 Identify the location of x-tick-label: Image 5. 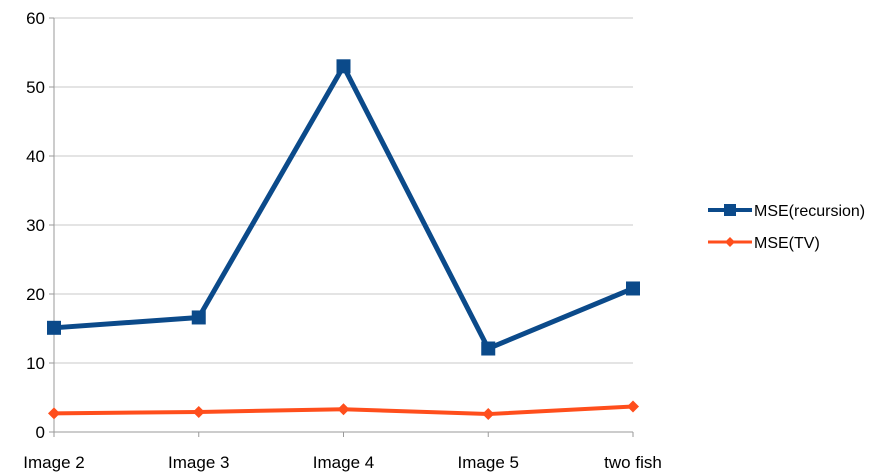
(488, 462).